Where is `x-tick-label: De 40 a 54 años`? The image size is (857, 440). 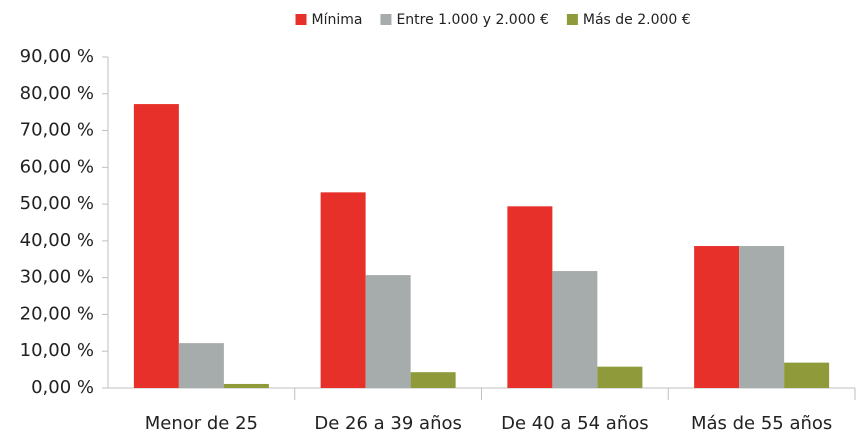 x-tick-label: De 40 a 54 años is located at coordinates (575, 423).